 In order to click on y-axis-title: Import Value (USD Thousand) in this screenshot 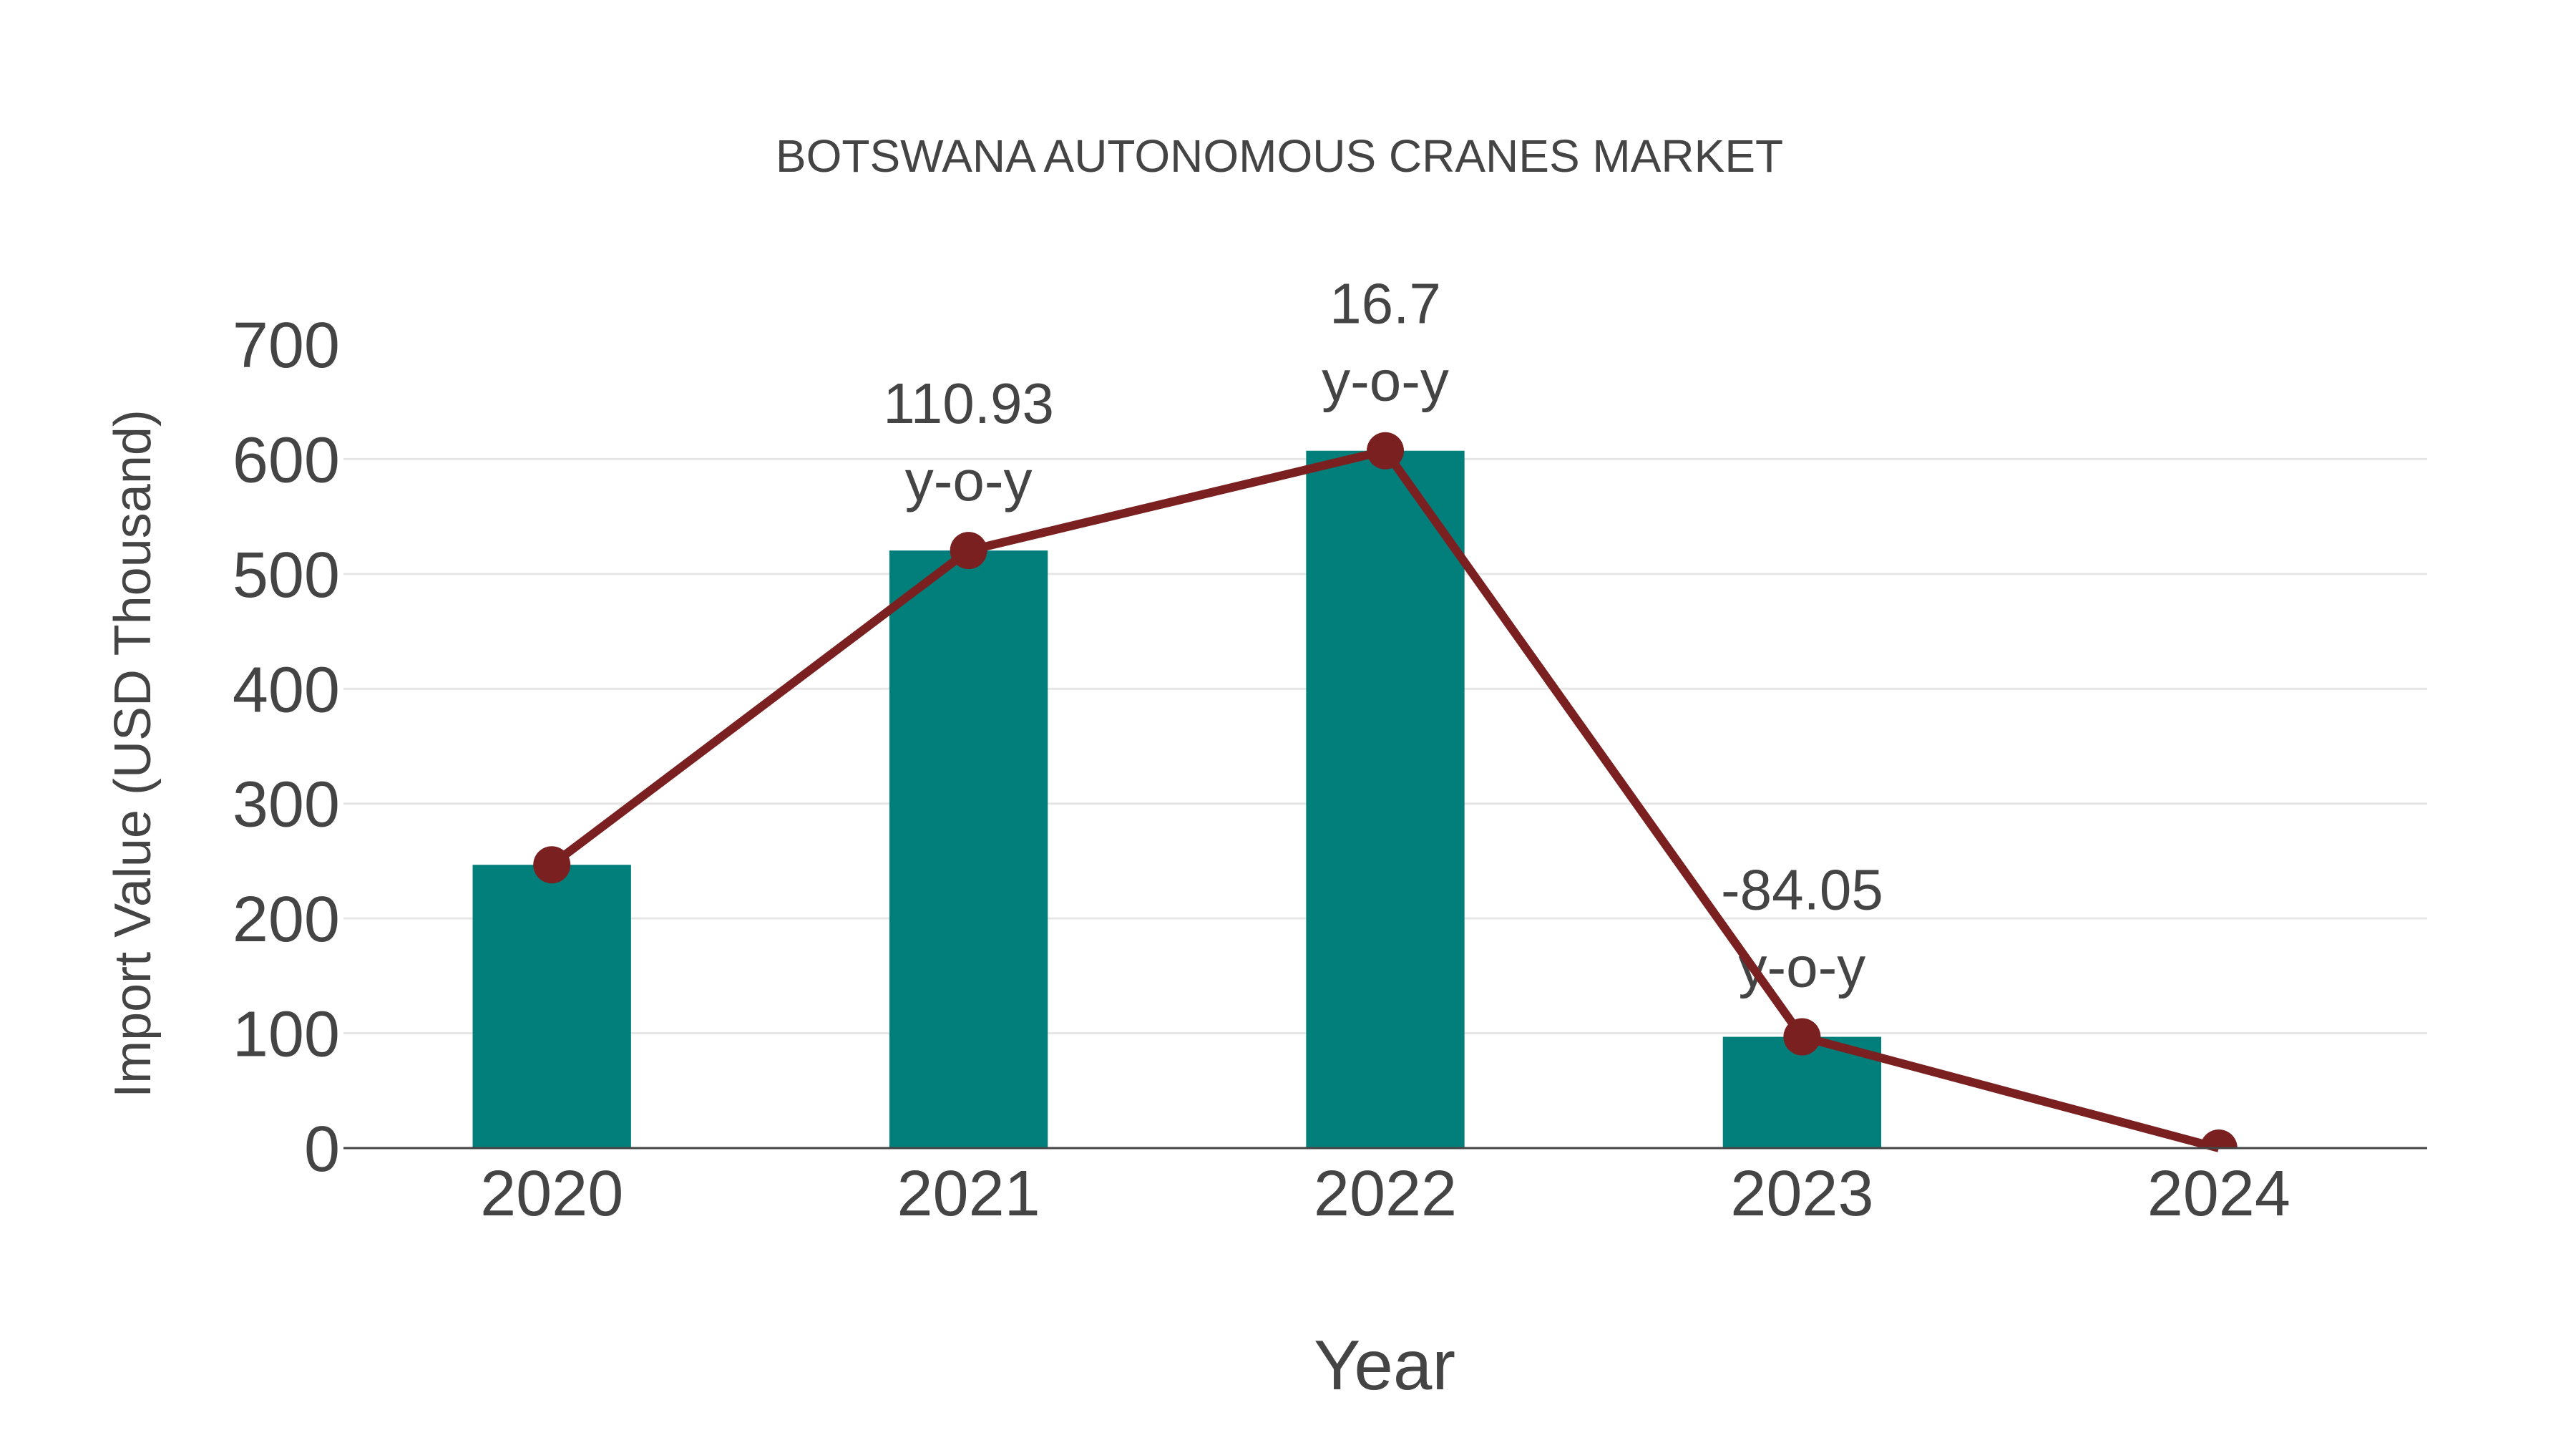, I will do `click(133, 753)`.